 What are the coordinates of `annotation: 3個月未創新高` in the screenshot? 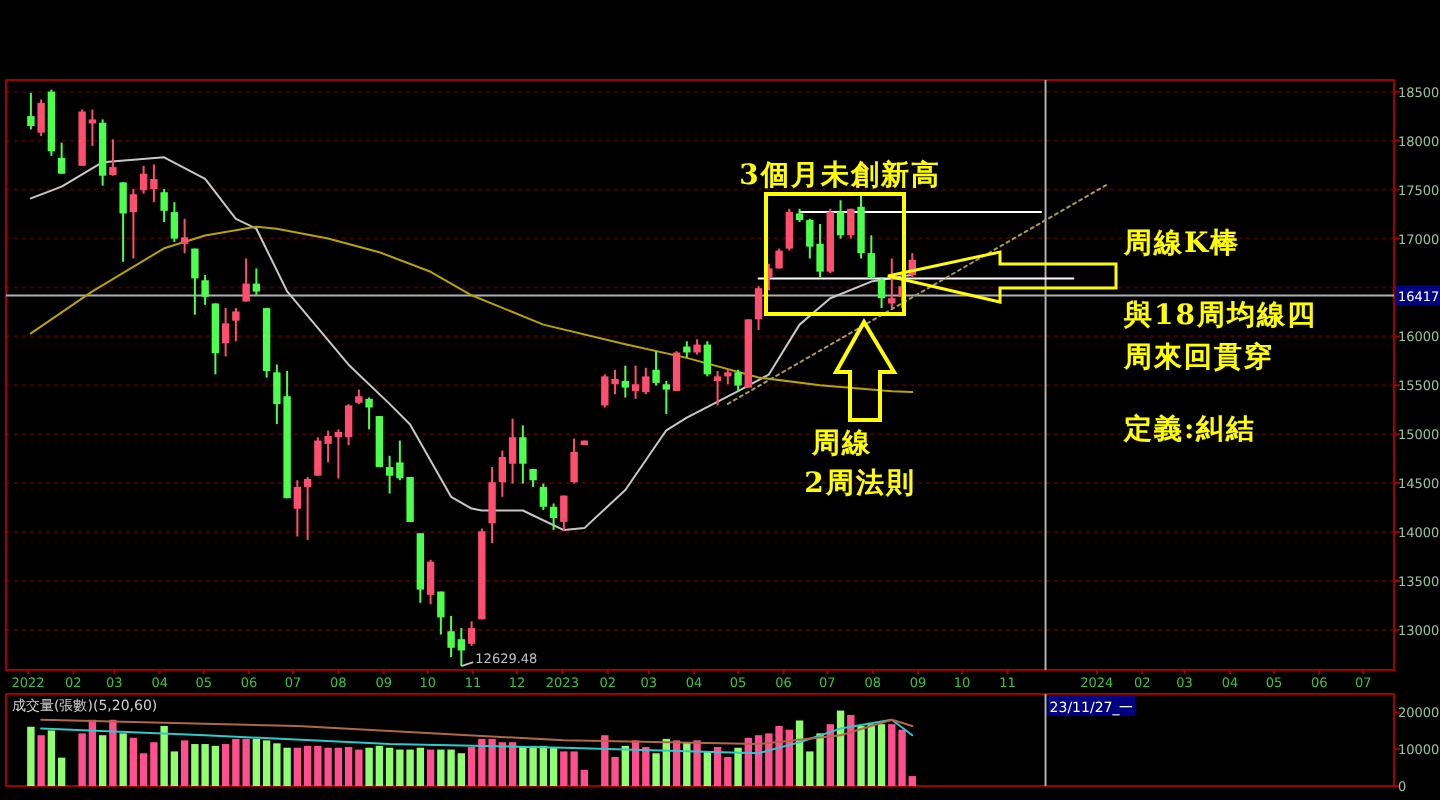 It's located at (840, 175).